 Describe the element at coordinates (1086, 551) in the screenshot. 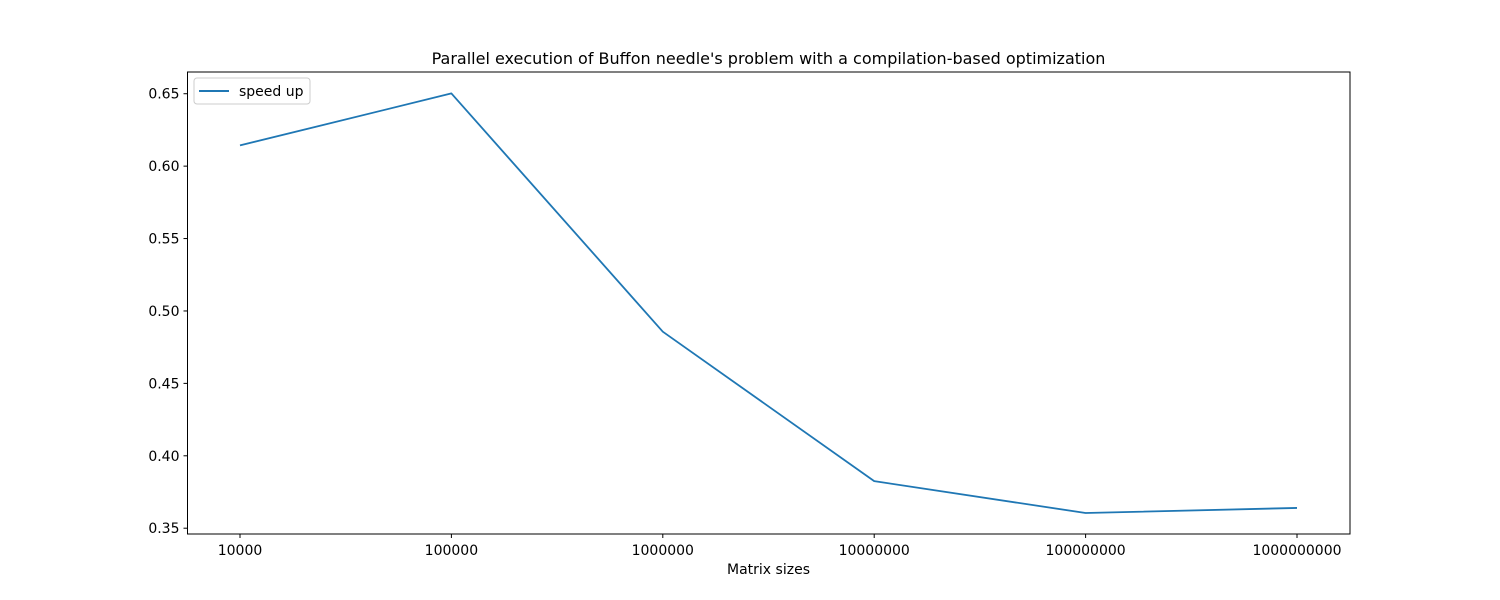

I see `x-tick-label-100000000: 100000000` at that location.